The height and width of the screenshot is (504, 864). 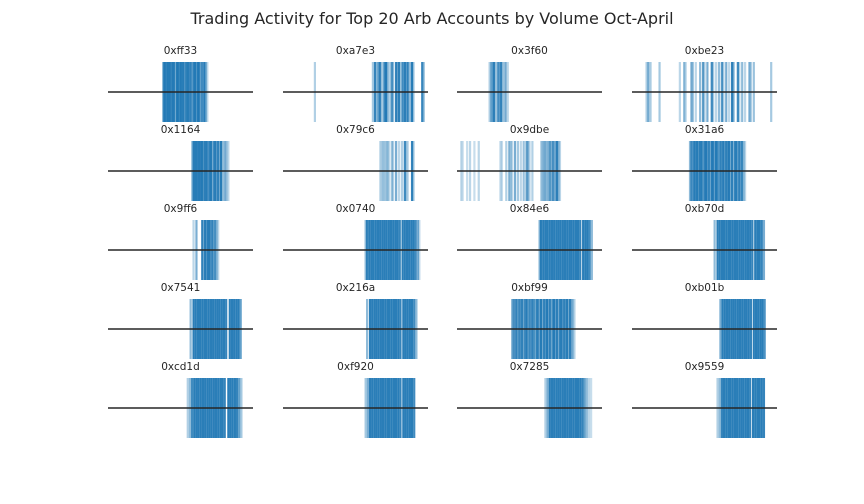 What do you see at coordinates (355, 130) in the screenshot?
I see `panel-title: 0x79c6` at bounding box center [355, 130].